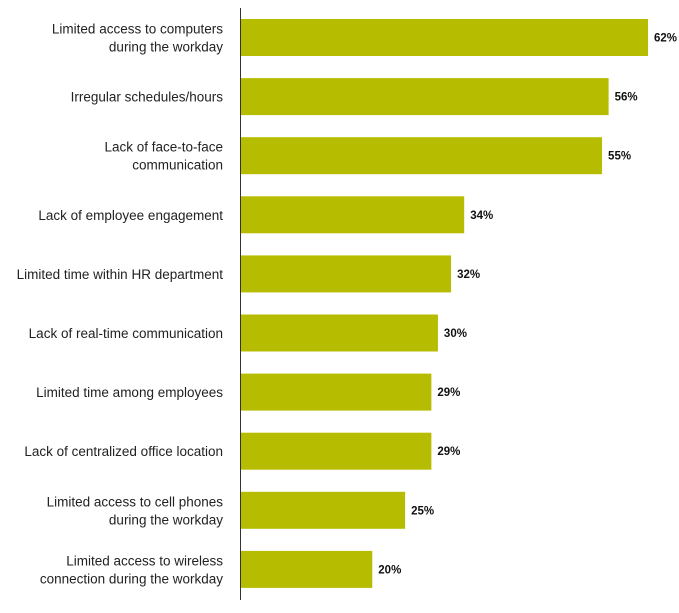 This screenshot has height=613, width=679. What do you see at coordinates (422, 511) in the screenshot?
I see `data-label: 25%` at bounding box center [422, 511].